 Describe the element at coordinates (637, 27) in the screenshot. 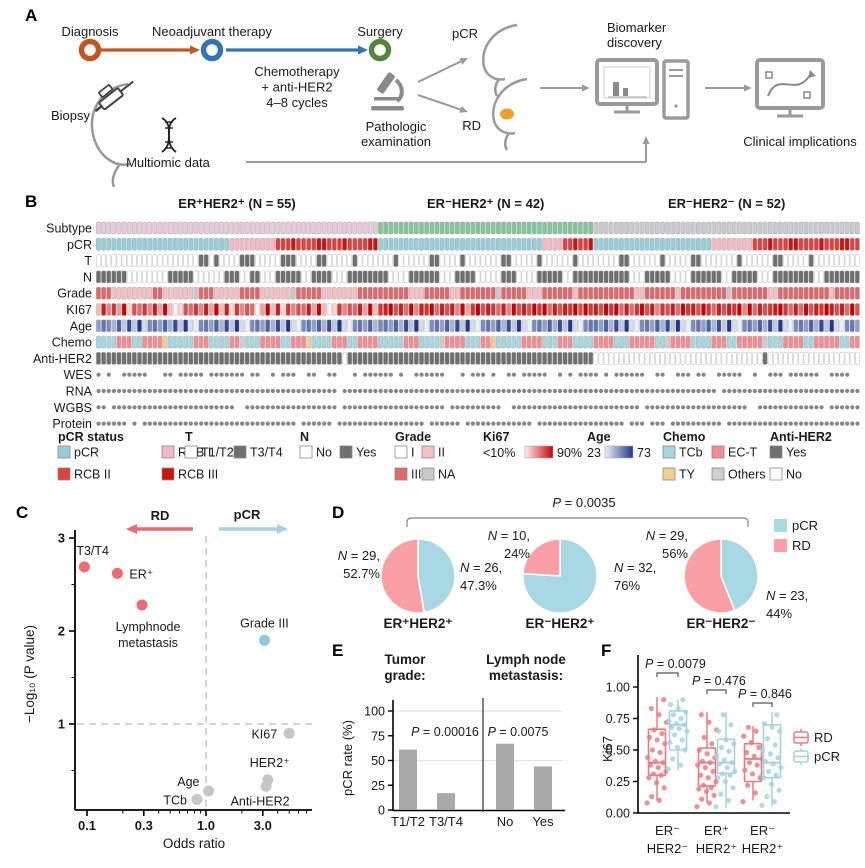

I see `svg-text: Biomarker` at that location.